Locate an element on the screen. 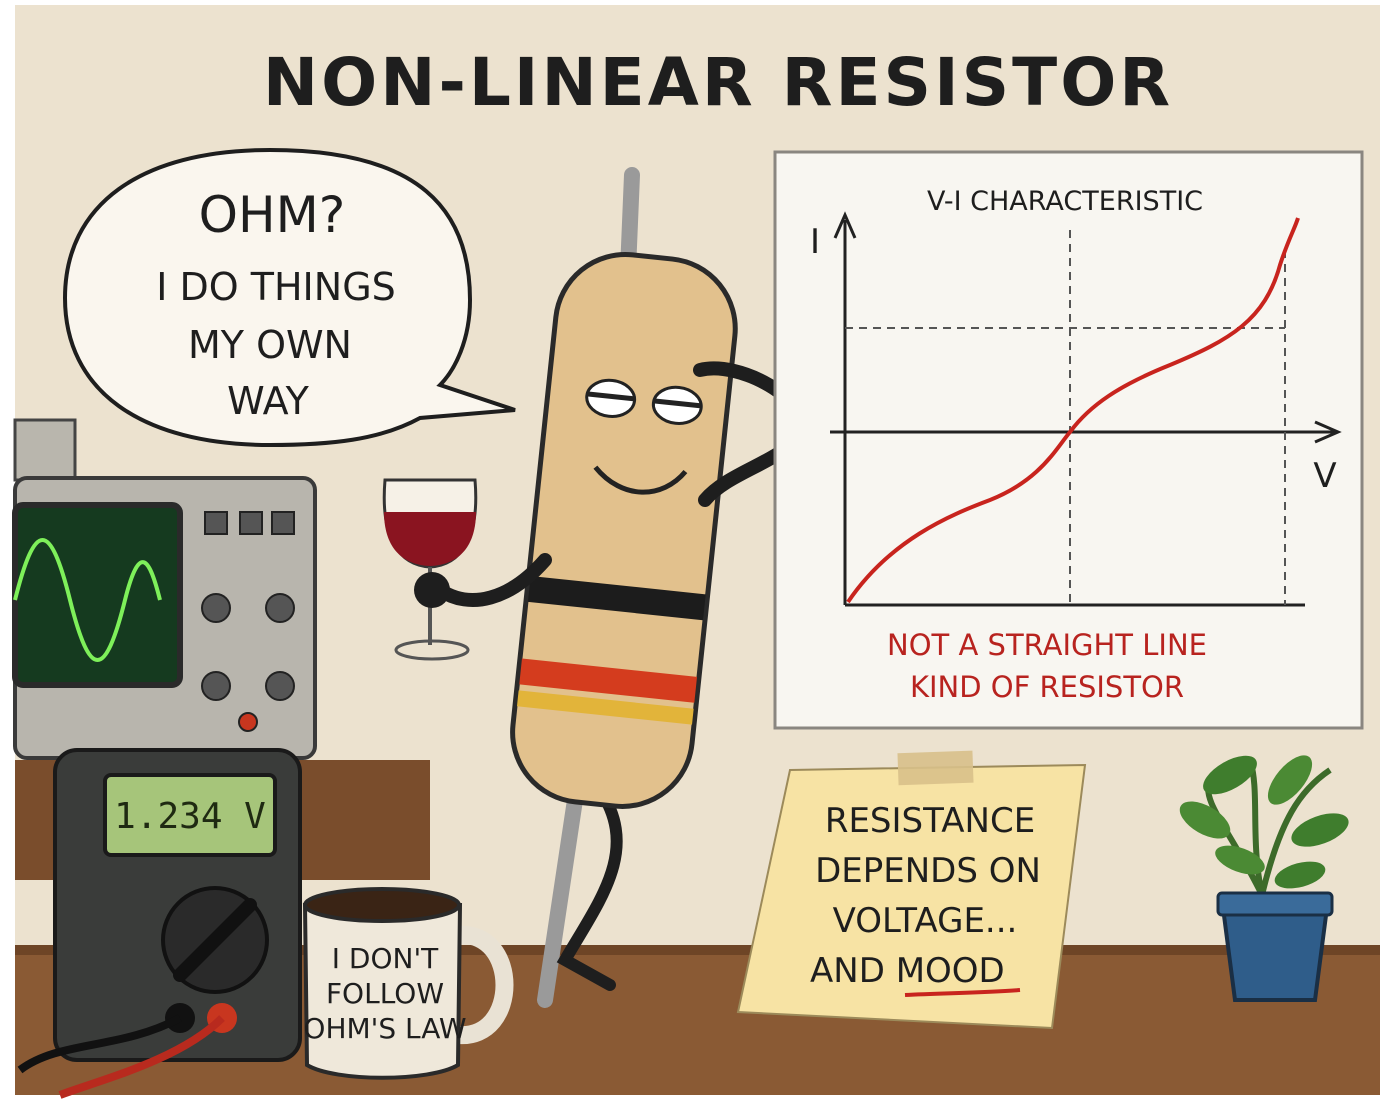 This screenshot has width=1389, height=1104. speech-bubble: OHM? I DO THINGS MY OWN WAY is located at coordinates (289, 297).